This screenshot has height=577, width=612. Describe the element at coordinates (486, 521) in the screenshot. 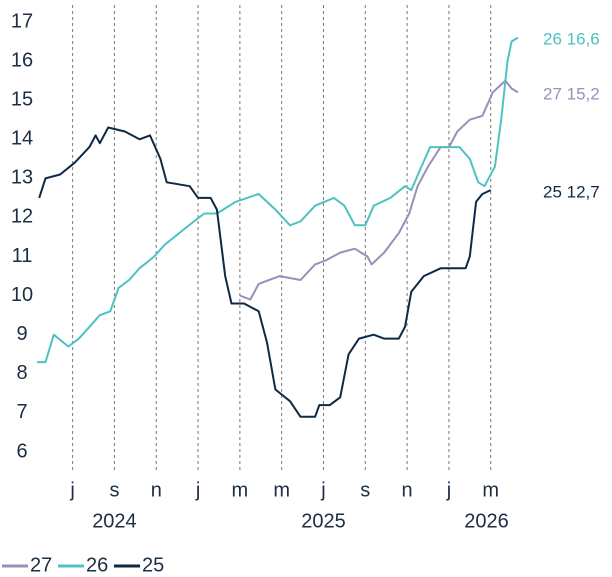

I see `year-label: 2026` at that location.